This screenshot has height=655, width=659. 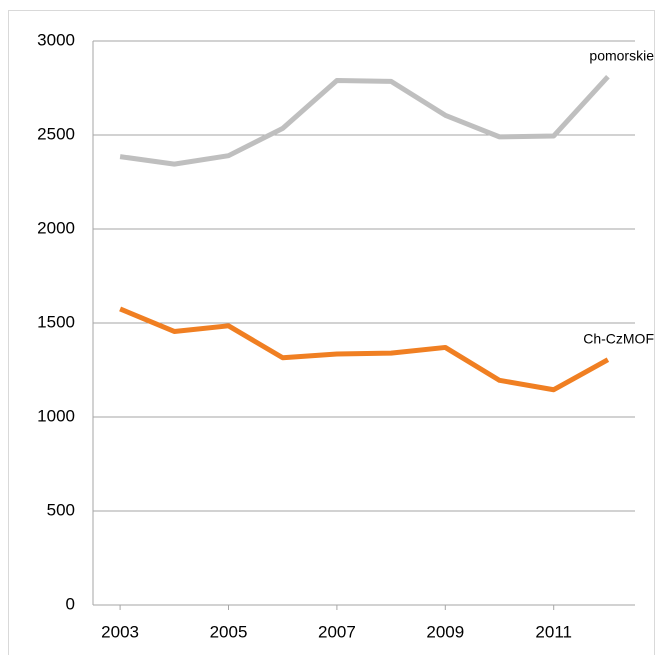 I want to click on x-tick-label: 2009, so click(x=445, y=631).